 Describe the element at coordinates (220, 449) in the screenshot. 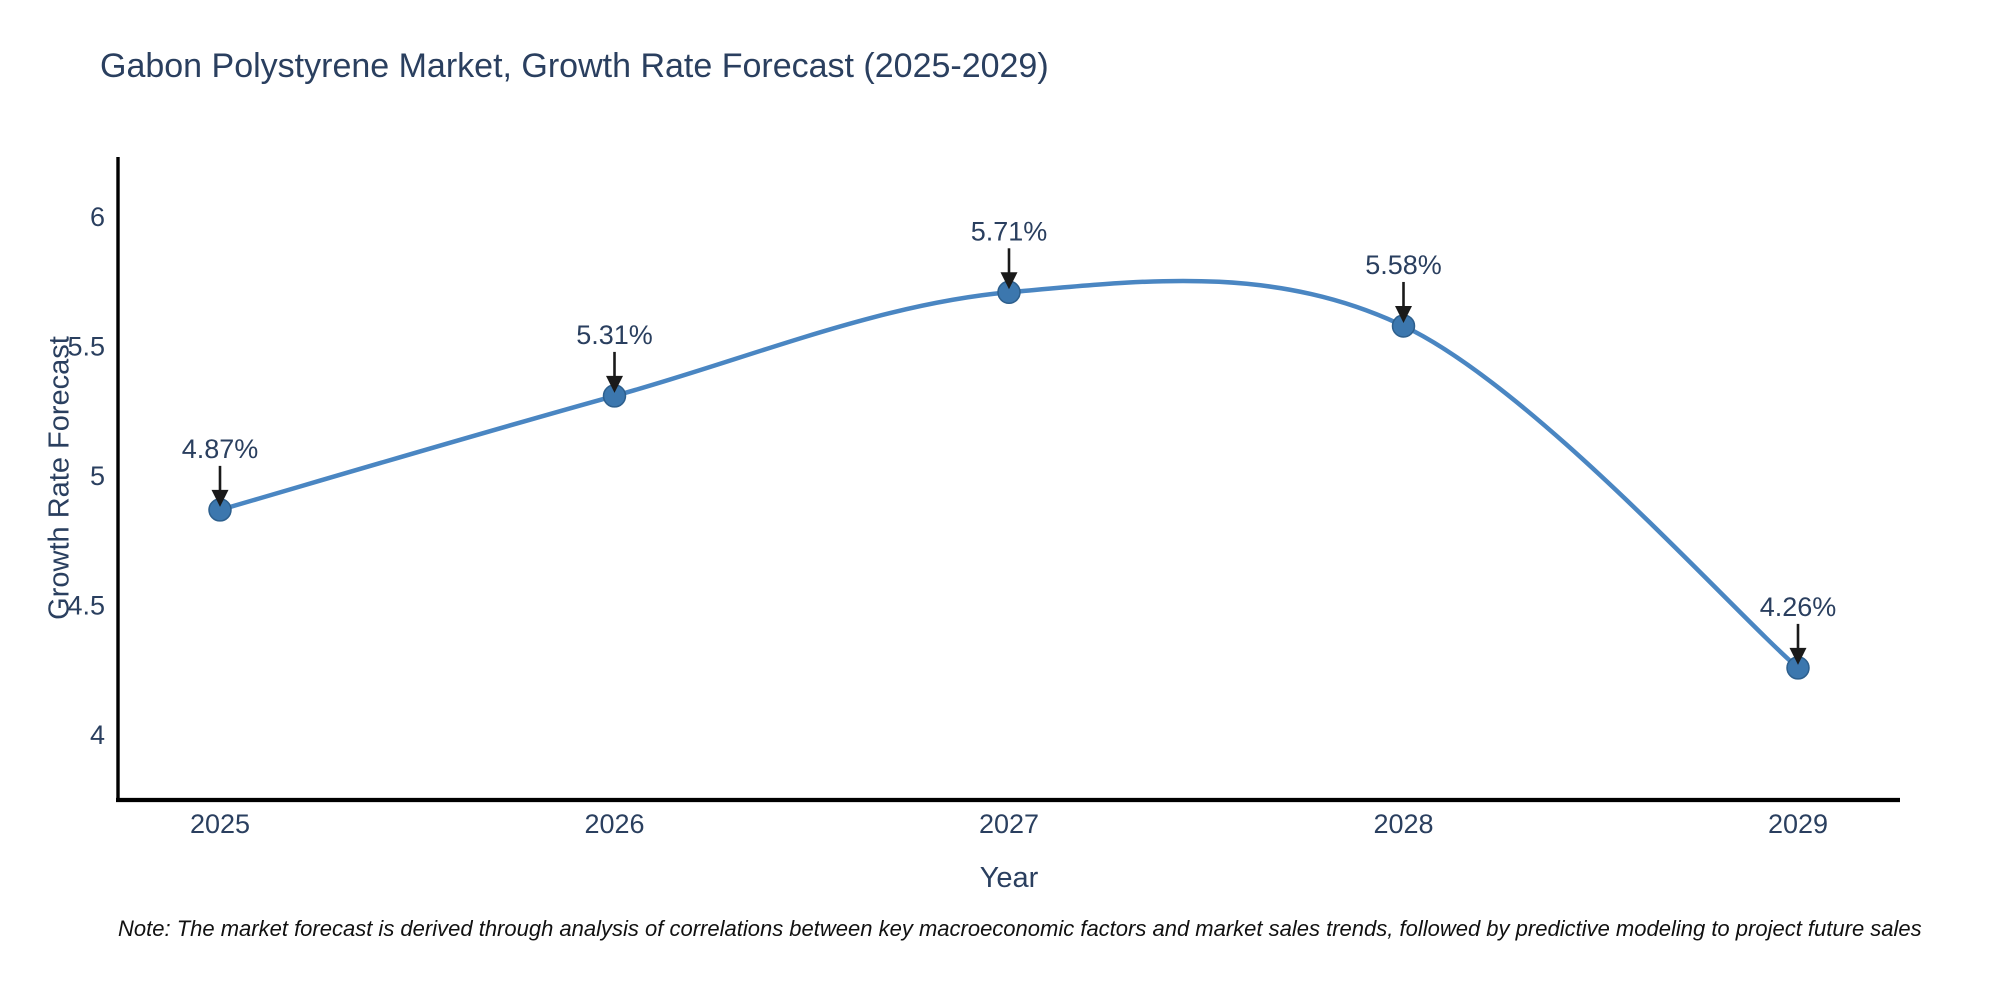

I see `data-point-label: 4.87%` at that location.